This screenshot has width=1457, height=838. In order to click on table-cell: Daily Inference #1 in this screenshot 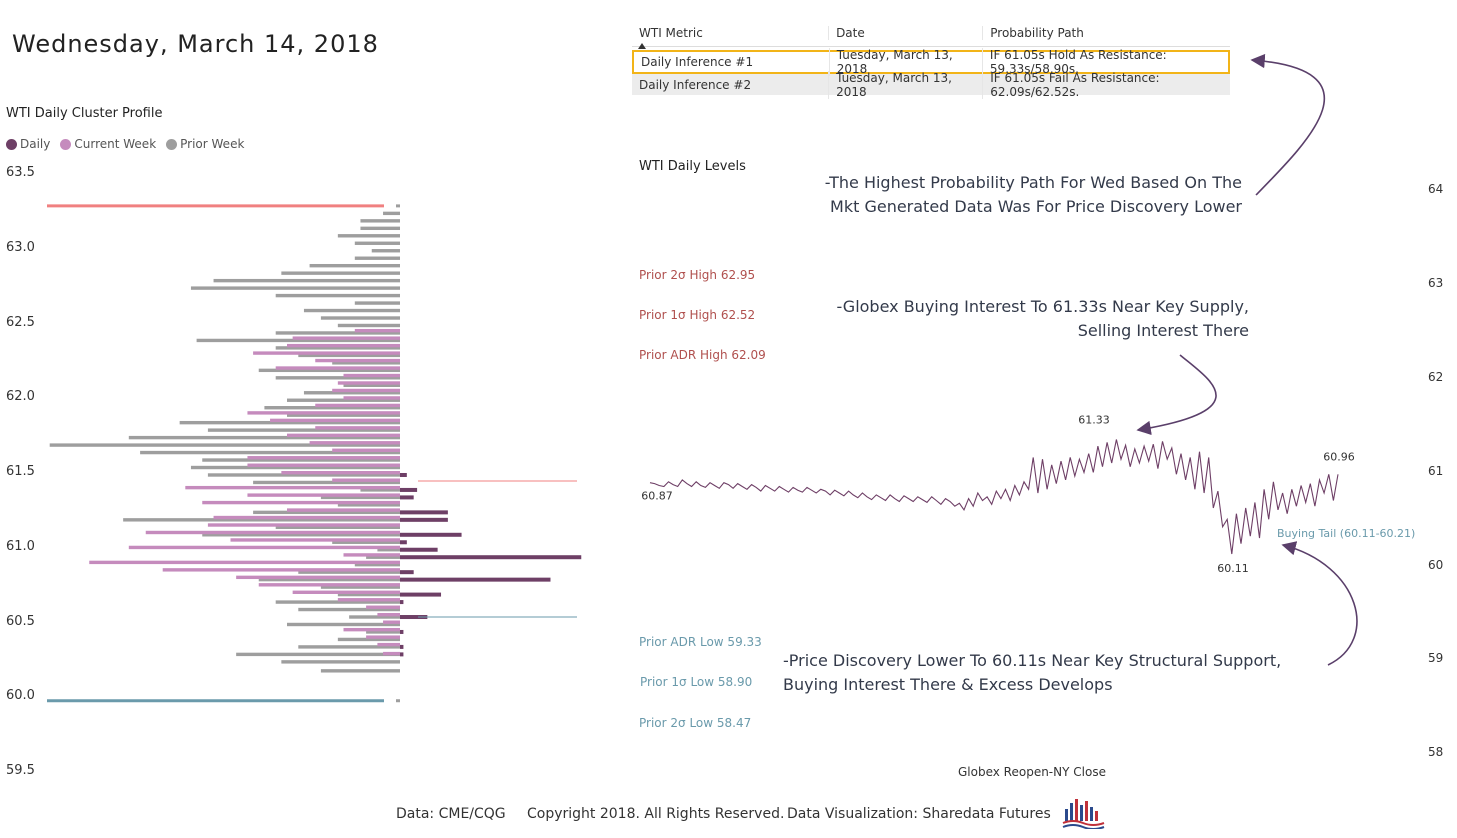, I will do `click(697, 62)`.